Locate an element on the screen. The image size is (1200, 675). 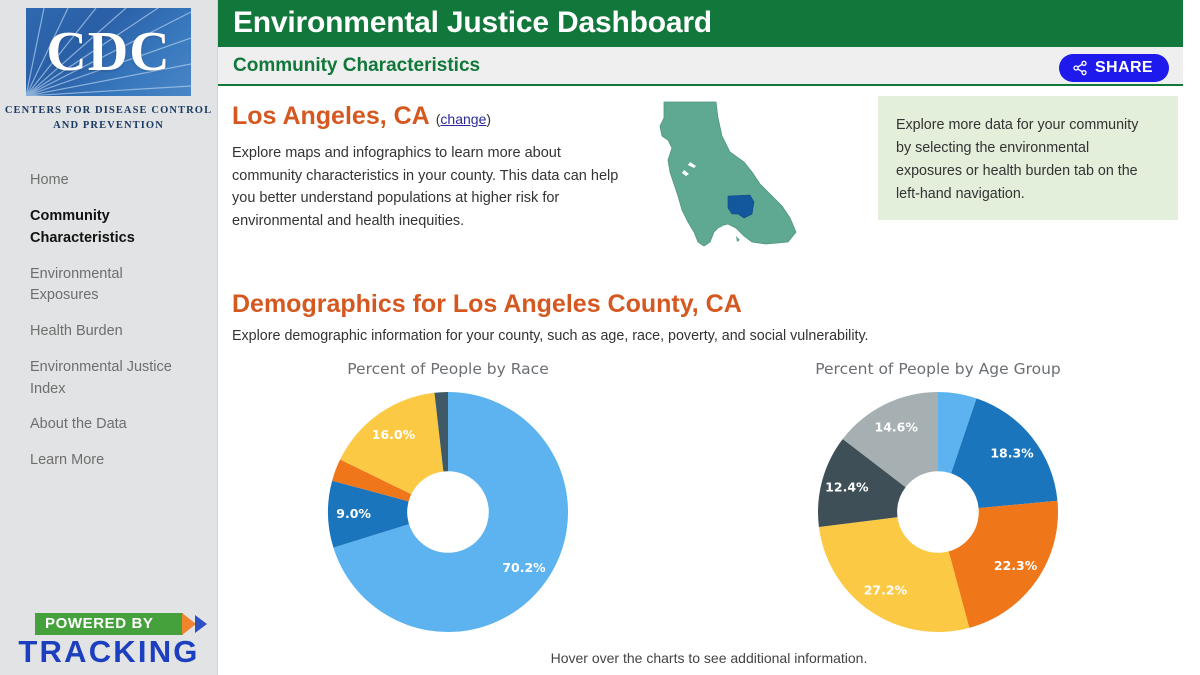
powered-by-label: POWERED BY is located at coordinates (99, 624).